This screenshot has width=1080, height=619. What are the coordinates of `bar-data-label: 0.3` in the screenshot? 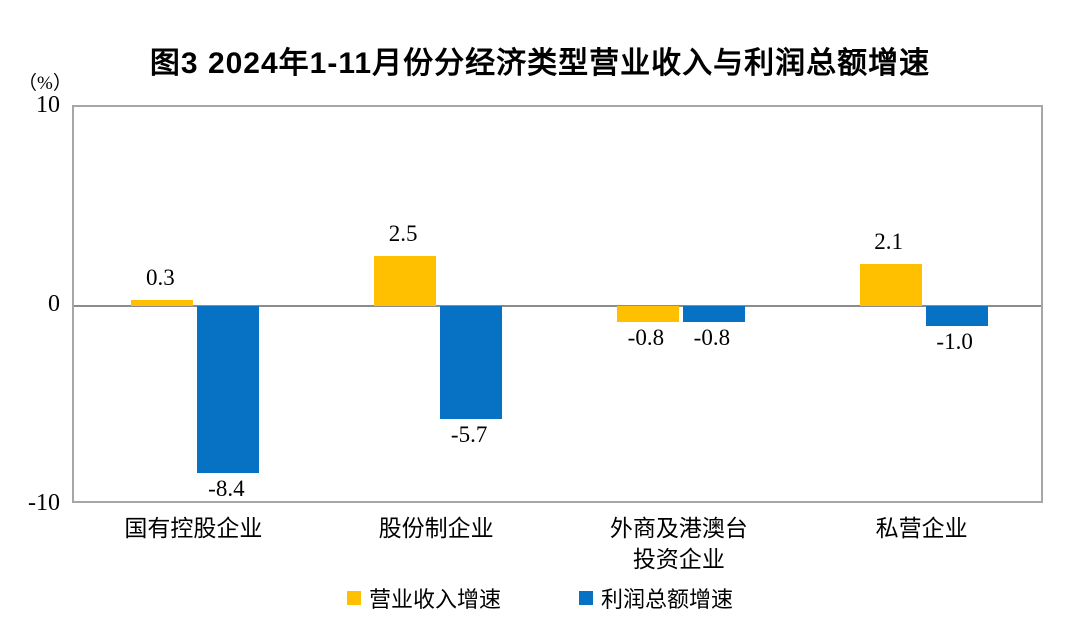 It's located at (160, 278).